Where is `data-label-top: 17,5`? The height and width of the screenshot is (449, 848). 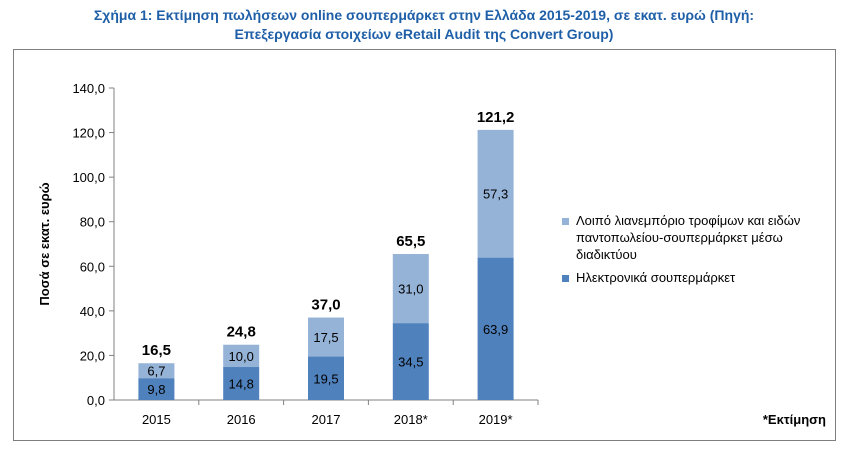
data-label-top: 17,5 is located at coordinates (325, 337).